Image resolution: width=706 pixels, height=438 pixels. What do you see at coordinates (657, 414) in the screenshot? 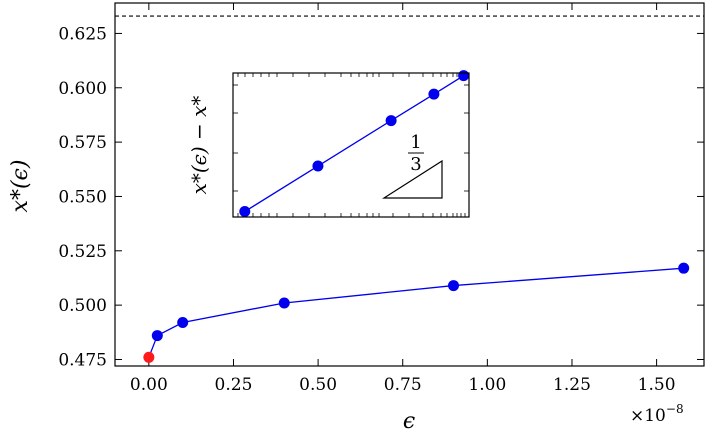
I see `x-axis-multiplier: ×10⁻⁸` at bounding box center [657, 414].